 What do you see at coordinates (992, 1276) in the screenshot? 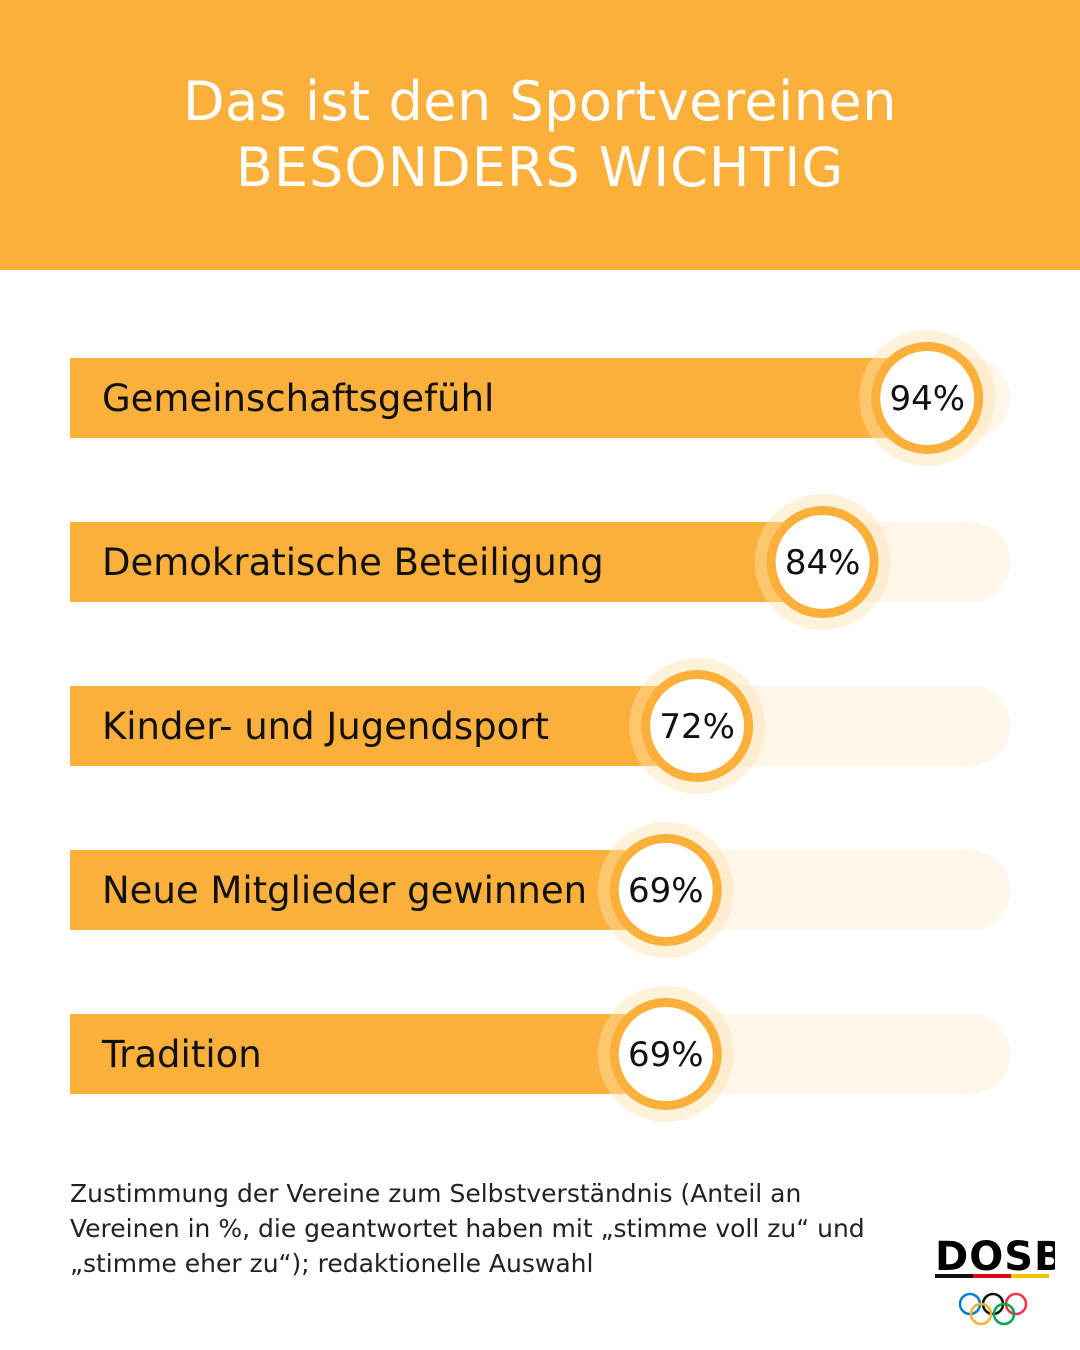
I see `logo-stripe-red` at bounding box center [992, 1276].